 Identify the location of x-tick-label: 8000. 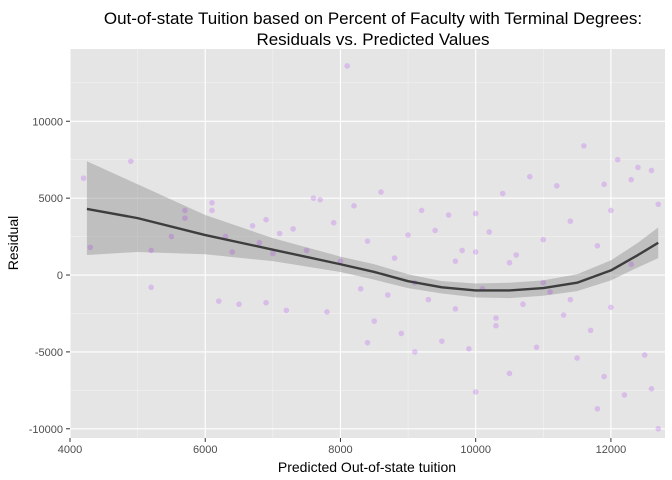
(340, 450).